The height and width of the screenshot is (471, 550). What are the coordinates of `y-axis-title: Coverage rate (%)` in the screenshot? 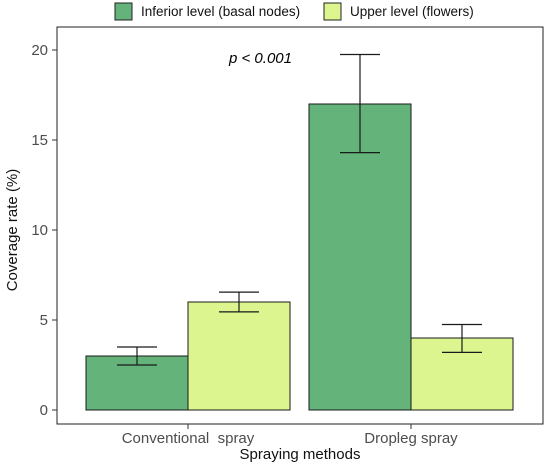 It's located at (12, 230).